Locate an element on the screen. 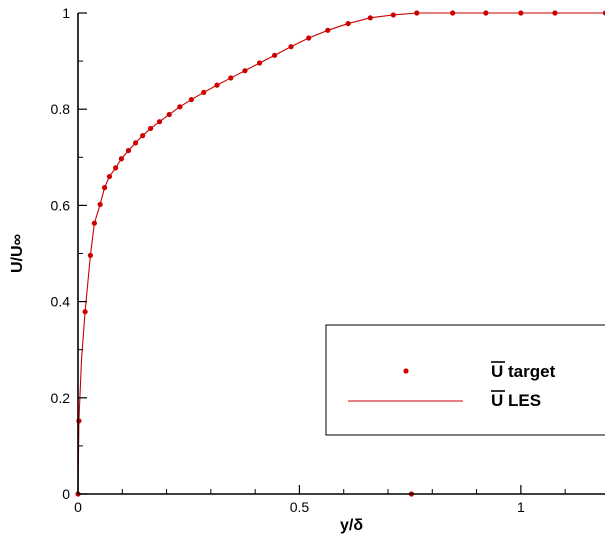  legend: U target U LES is located at coordinates (465, 380).